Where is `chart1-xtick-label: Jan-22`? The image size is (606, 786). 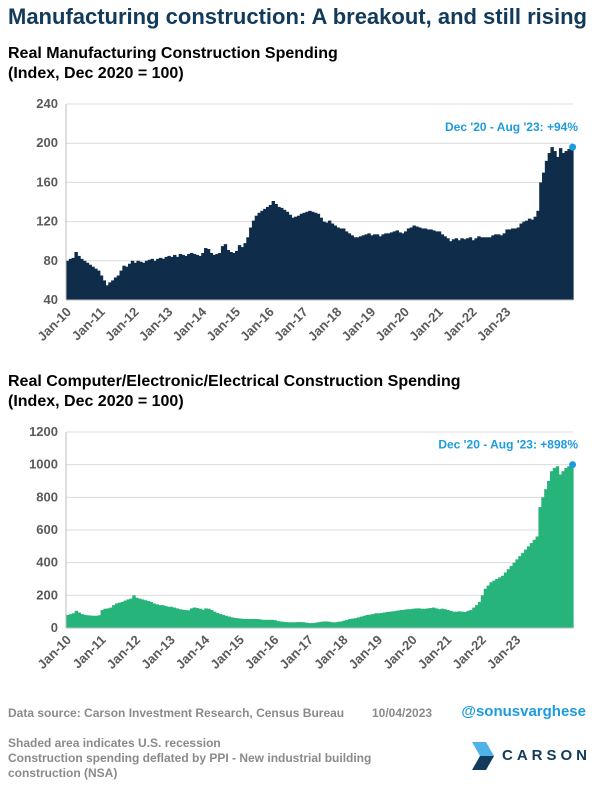
chart1-xtick-label: Jan-22 is located at coordinates (460, 324).